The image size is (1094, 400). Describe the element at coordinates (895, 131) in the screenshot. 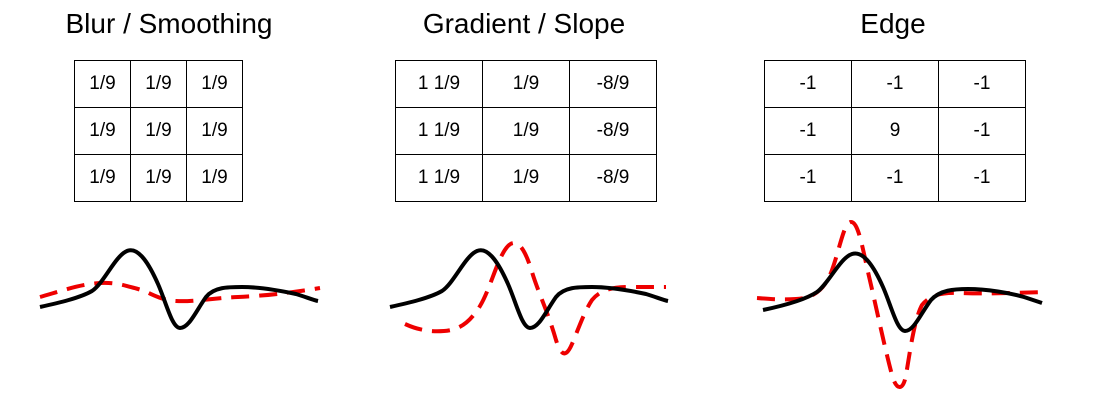

I see `edge-kernel-grid: -1 -1 -1 -1 9 -1 -1 -1 -1` at that location.